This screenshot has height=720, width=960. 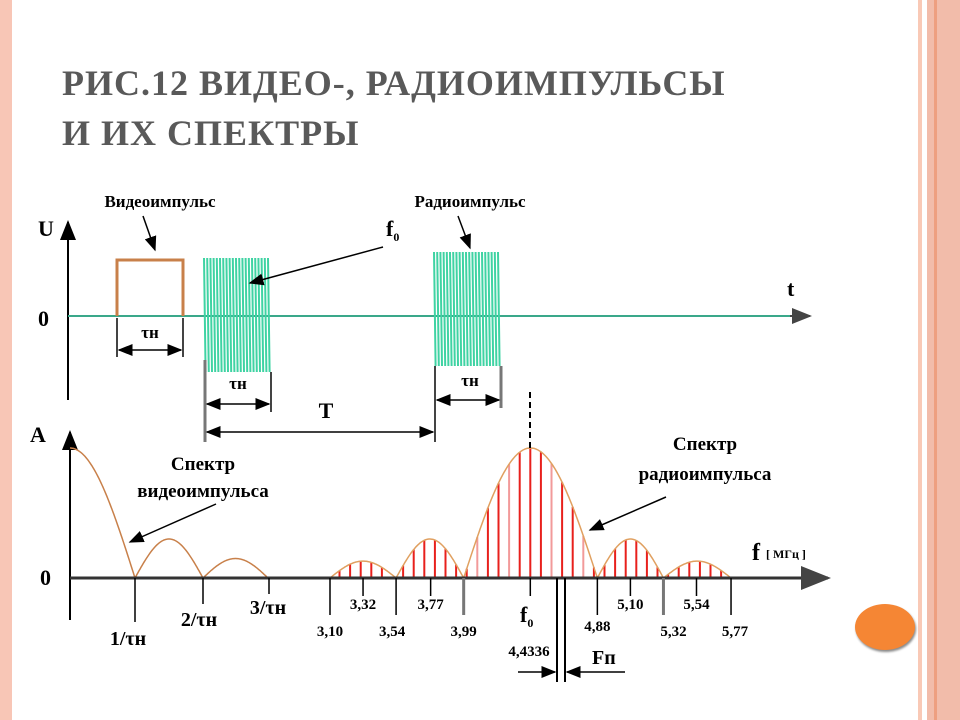 What do you see at coordinates (920, 360) in the screenshot?
I see `right-decor-line` at bounding box center [920, 360].